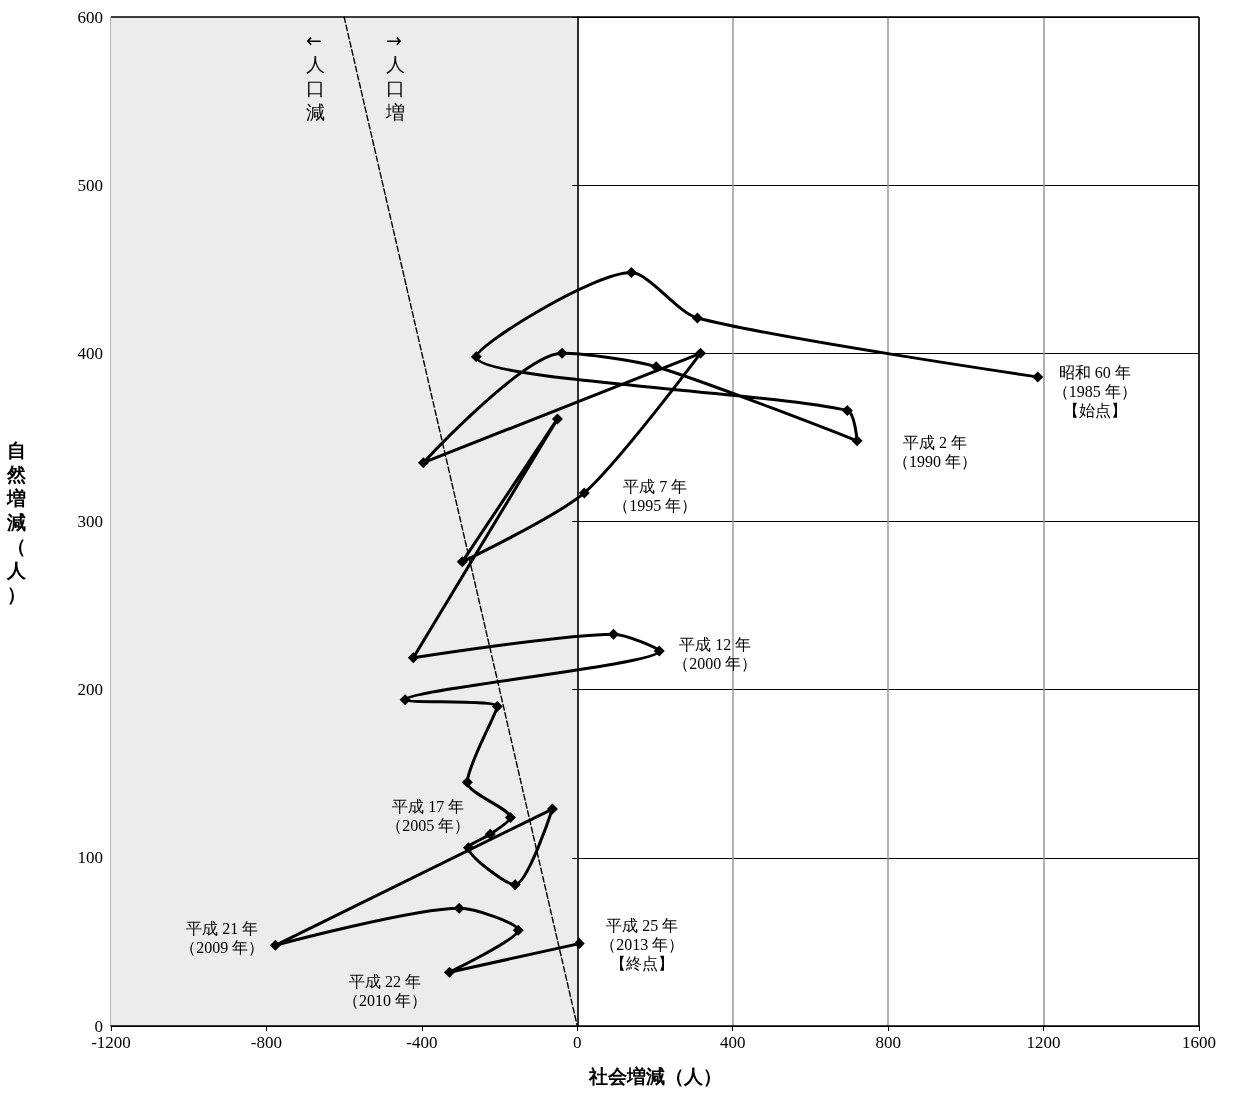 The width and height of the screenshot is (1234, 1108). I want to click on annotation: 平成 22 年（2010 年）, so click(385, 991).